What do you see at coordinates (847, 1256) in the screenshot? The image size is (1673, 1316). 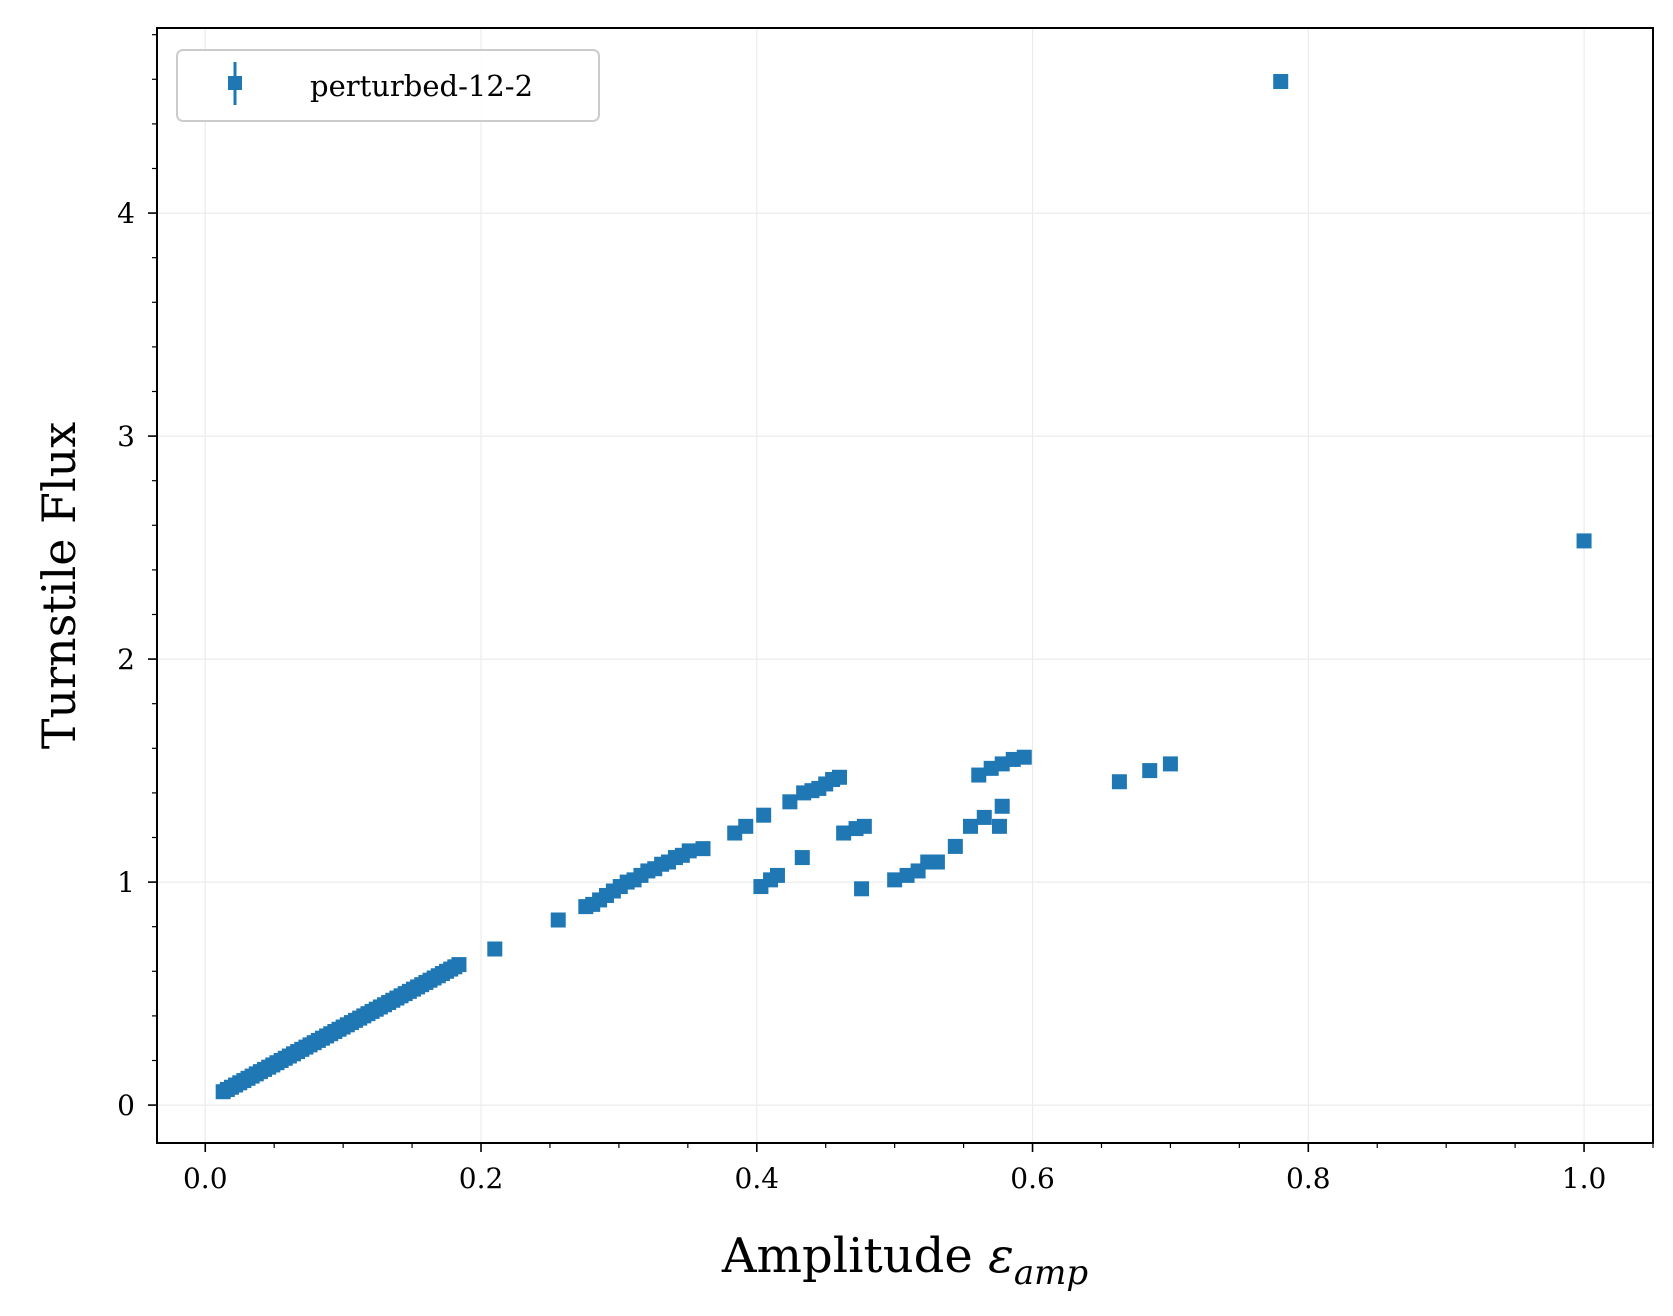 I see `x-axis-label: Amplitude` at bounding box center [847, 1256].